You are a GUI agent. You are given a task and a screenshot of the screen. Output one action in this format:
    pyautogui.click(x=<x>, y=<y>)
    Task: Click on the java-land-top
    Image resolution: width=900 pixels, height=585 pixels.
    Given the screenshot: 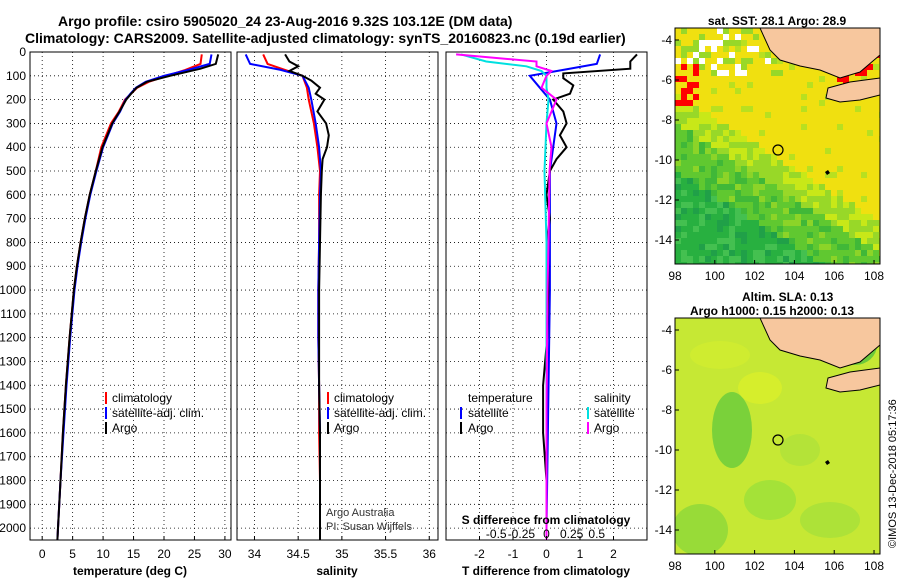 What is the action you would take?
    pyautogui.click(x=852, y=90)
    